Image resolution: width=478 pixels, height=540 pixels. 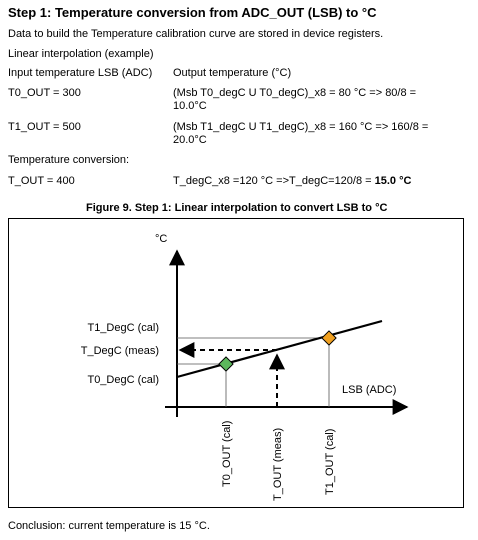 I want to click on t1-input: T1_OUT = 500, so click(x=44, y=127).